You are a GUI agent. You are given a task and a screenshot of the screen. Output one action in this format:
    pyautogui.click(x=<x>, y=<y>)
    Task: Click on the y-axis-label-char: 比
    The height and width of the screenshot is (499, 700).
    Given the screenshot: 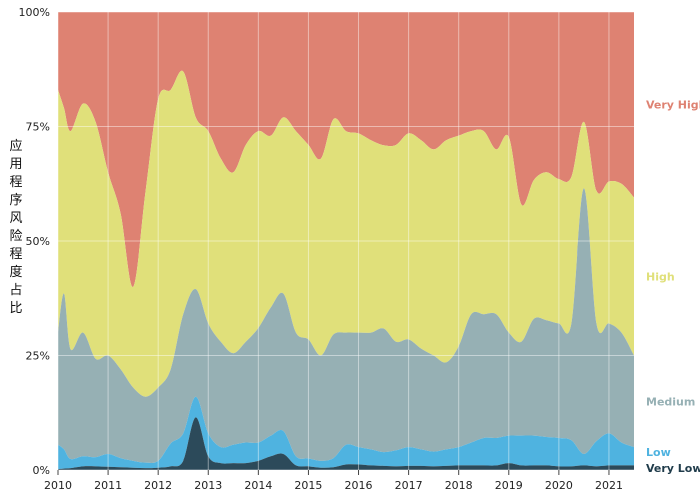 What is the action you would take?
    pyautogui.click(x=15, y=308)
    